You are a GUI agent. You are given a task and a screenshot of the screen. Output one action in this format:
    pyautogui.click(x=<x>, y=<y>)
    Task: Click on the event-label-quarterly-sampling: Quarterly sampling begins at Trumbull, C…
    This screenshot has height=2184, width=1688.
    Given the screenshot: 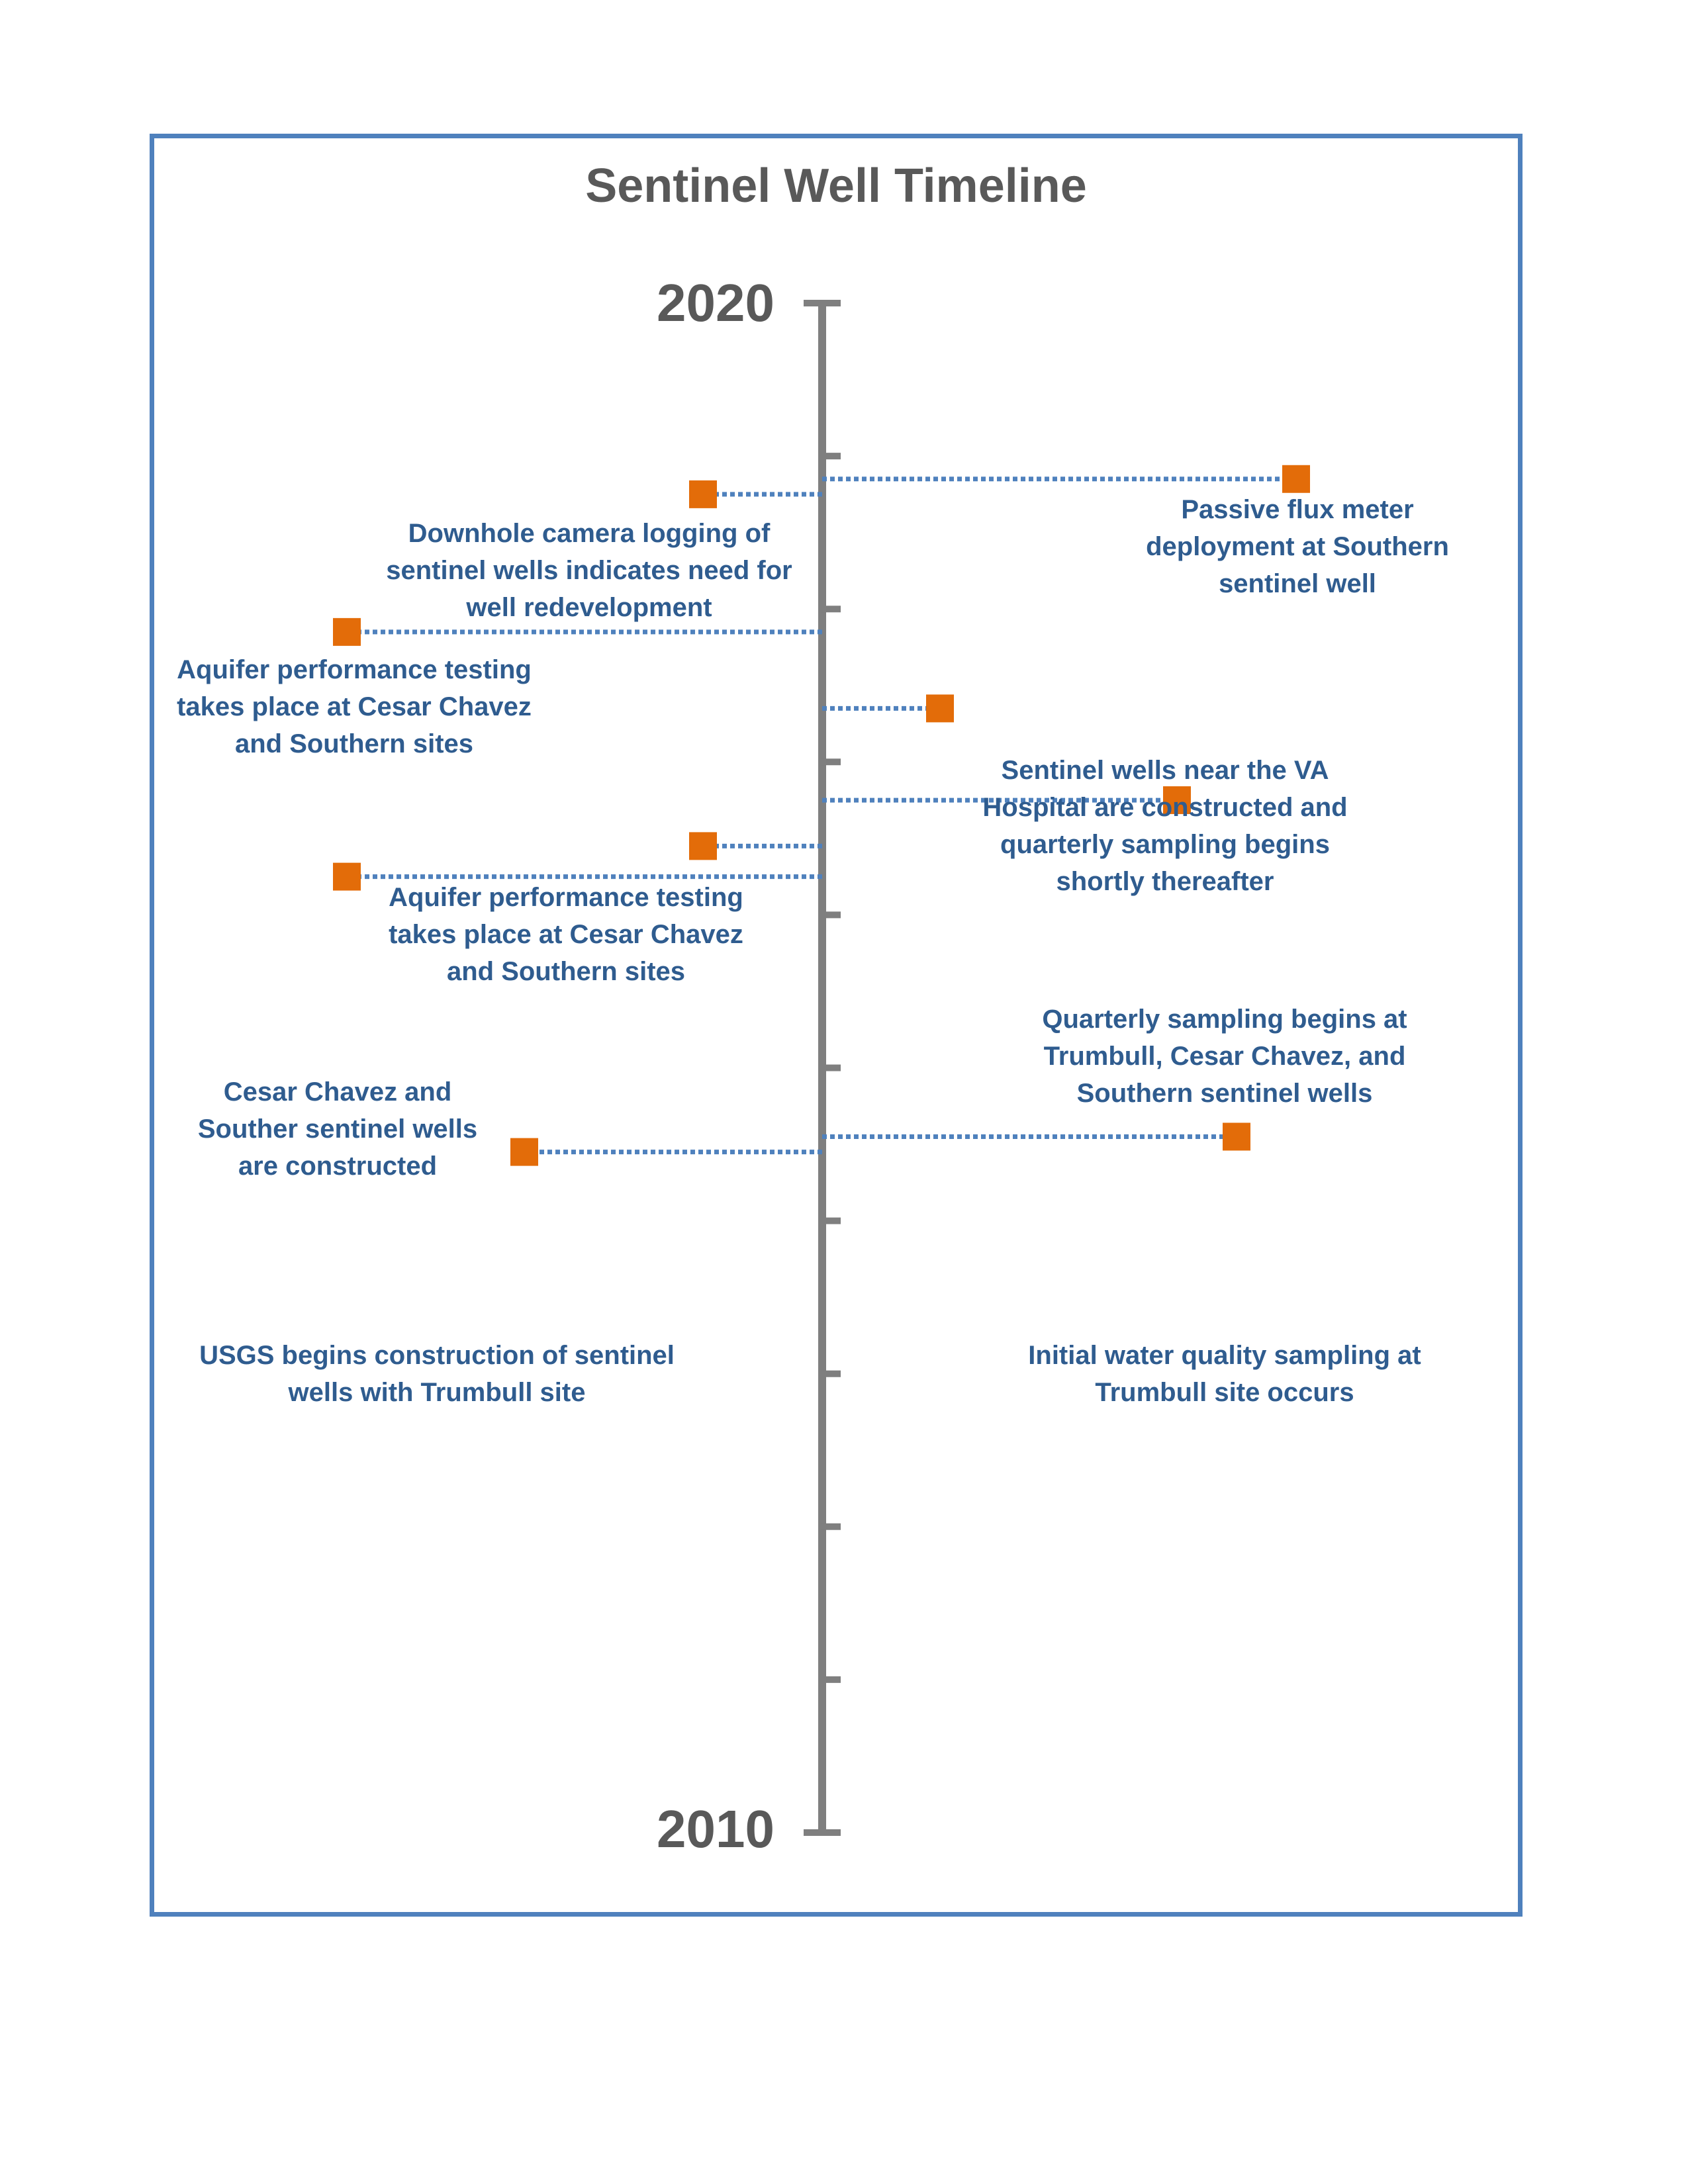 What is the action you would take?
    pyautogui.click(x=1224, y=1056)
    